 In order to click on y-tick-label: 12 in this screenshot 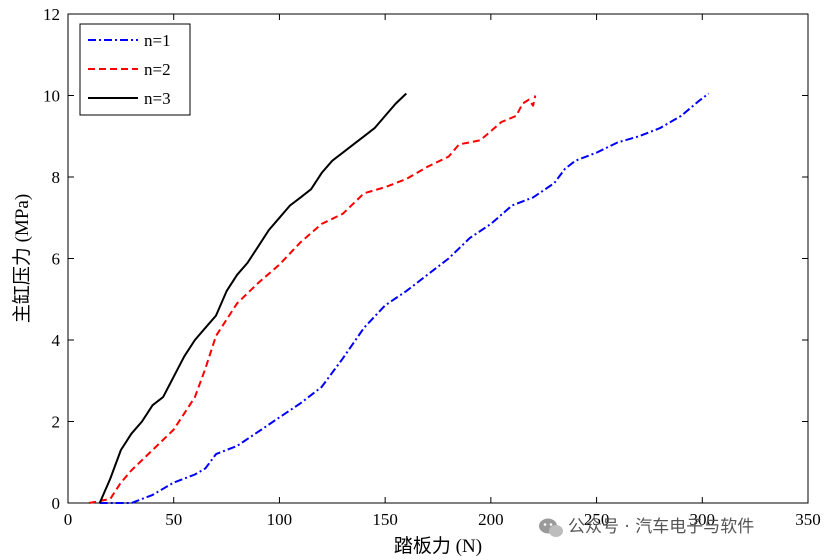, I will do `click(51, 14)`.